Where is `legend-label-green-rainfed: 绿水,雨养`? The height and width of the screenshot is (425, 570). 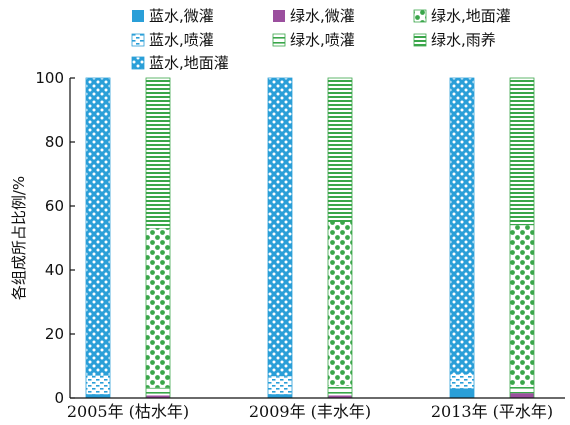
legend-label-green-rainfed: 绿水,雨养 is located at coordinates (463, 40).